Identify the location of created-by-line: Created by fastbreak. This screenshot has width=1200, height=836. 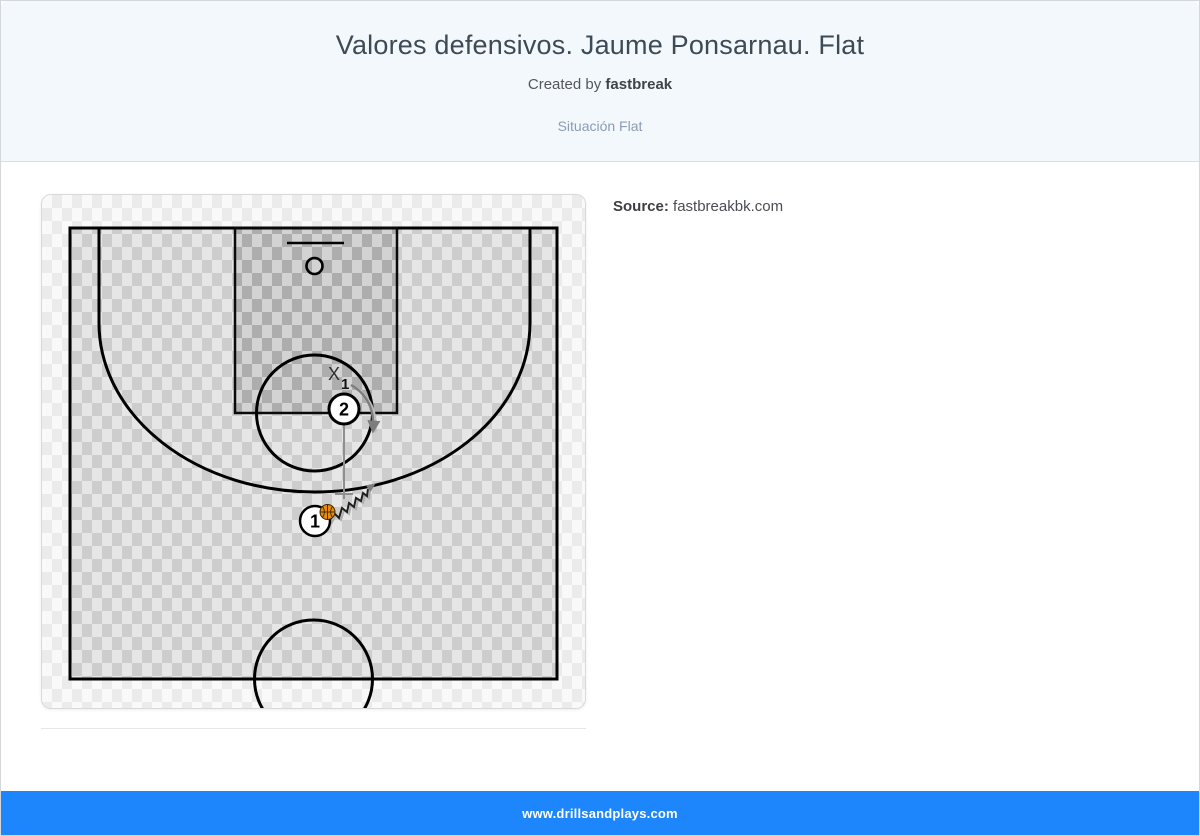
(600, 84).